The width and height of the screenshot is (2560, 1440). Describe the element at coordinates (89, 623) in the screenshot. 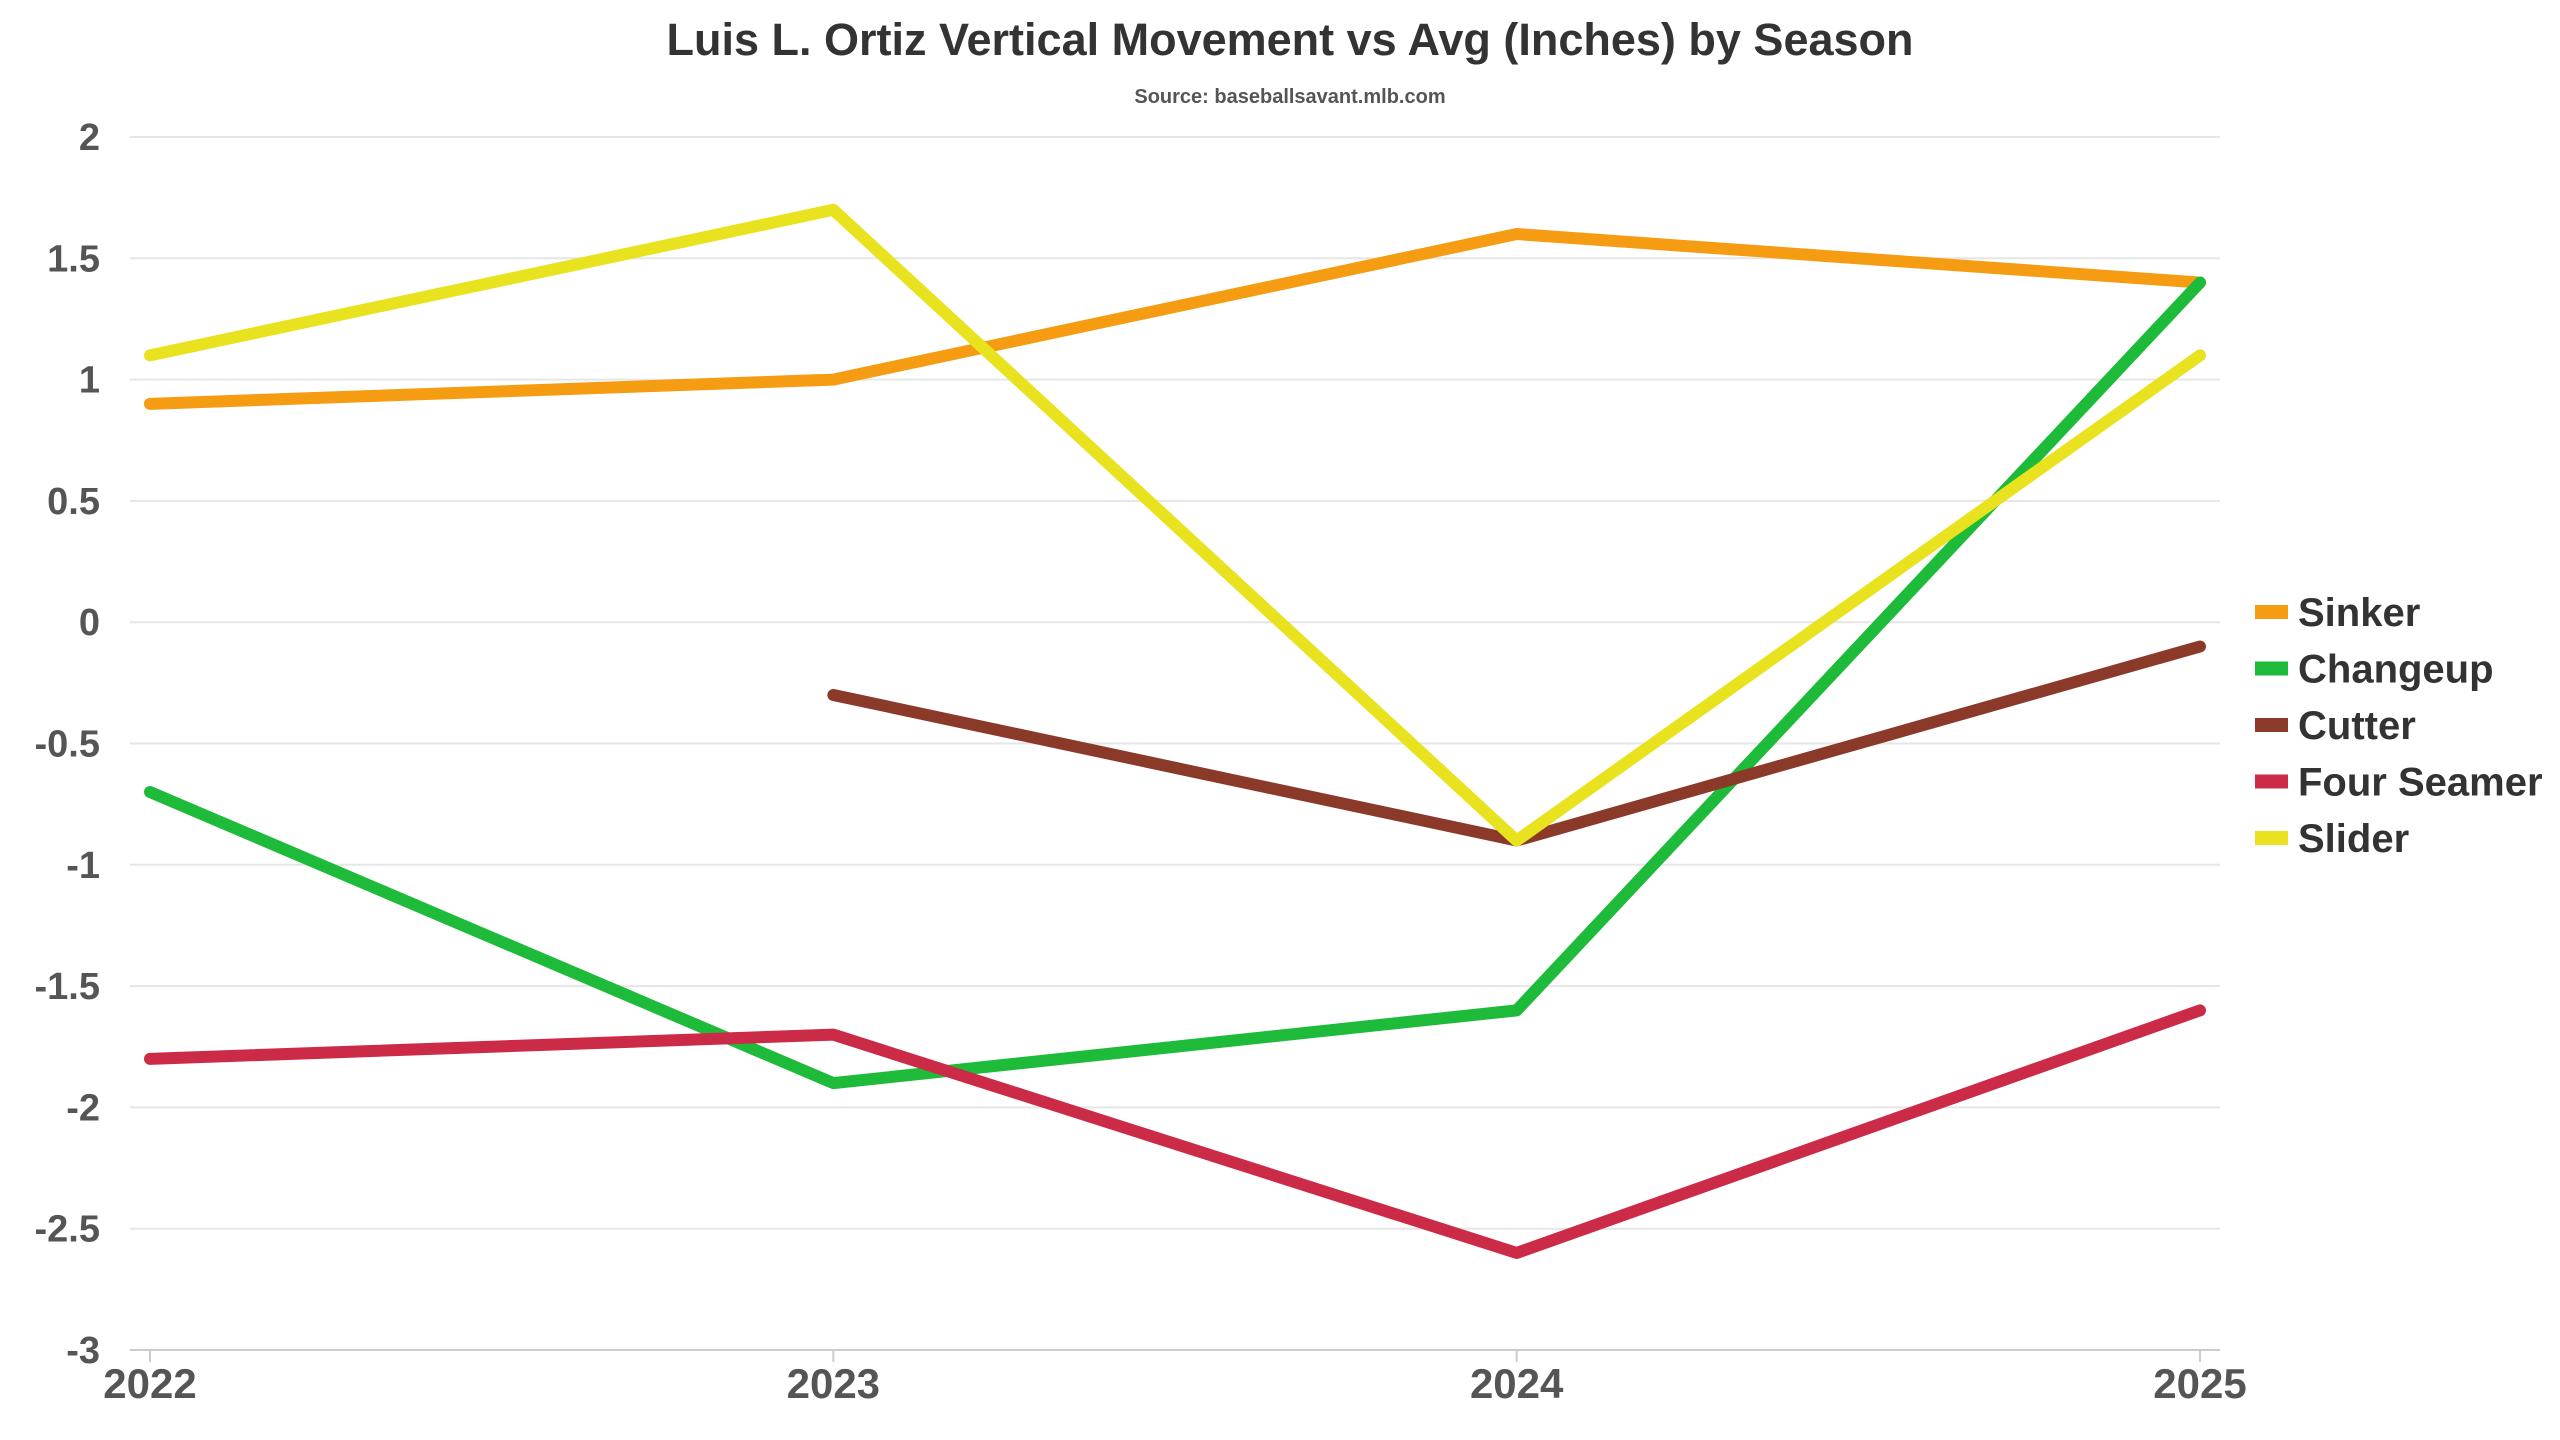

I see `y-tick-label: 0` at that location.